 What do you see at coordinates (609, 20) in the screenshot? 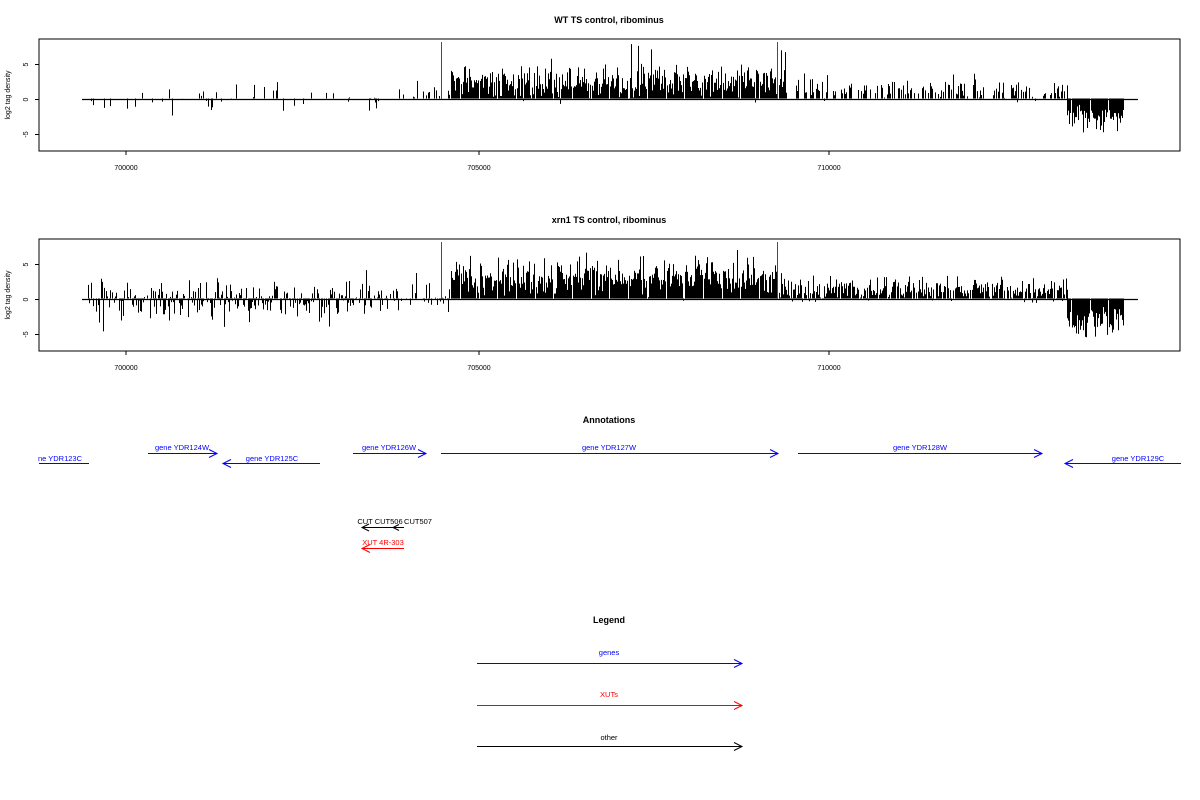
I see `panel-title: WT TS control, ribominus` at bounding box center [609, 20].